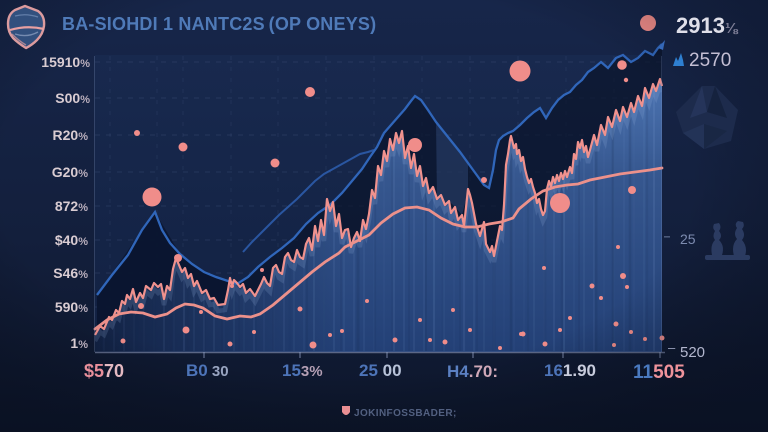 This screenshot has width=768, height=432. Describe the element at coordinates (104, 371) in the screenshot. I see `svg-text: $570` at that location.